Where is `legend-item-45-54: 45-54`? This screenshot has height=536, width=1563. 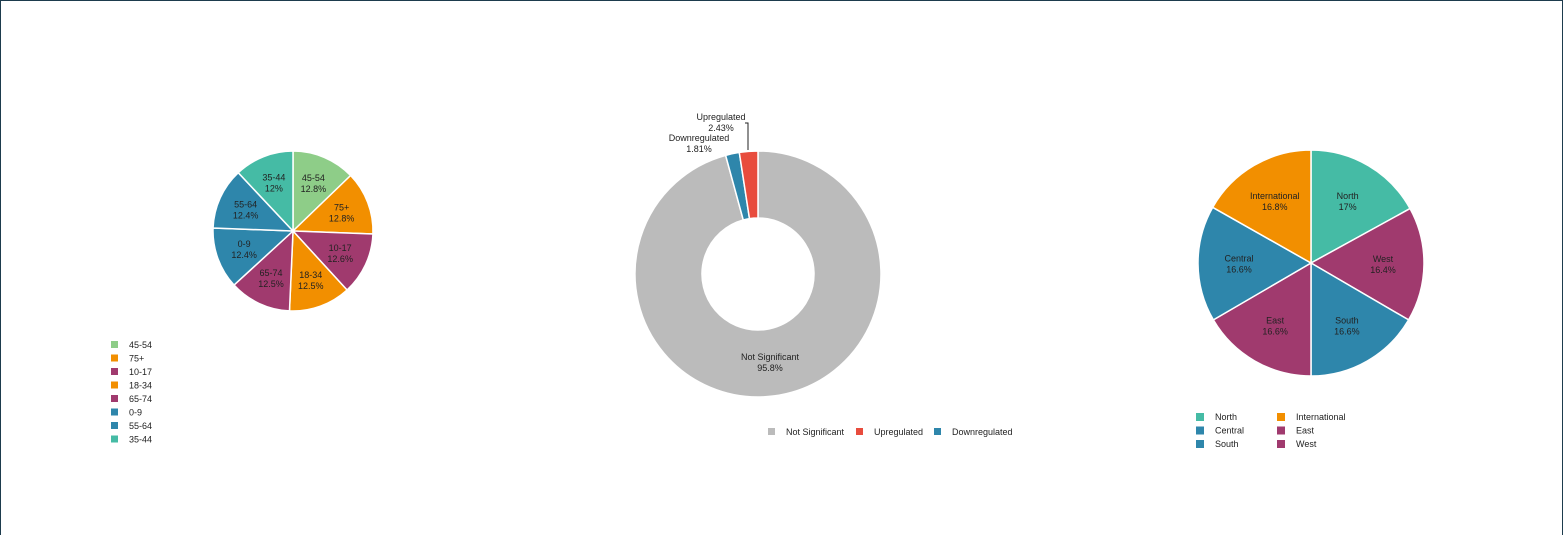
legend-item-45-54: 45-54 is located at coordinates (140, 345).